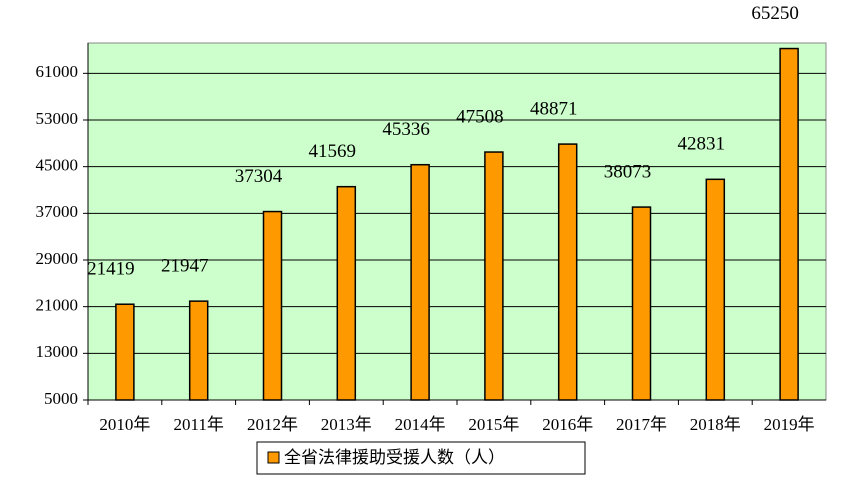  What do you see at coordinates (346, 424) in the screenshot?
I see `x-tick-label: 2013年` at bounding box center [346, 424].